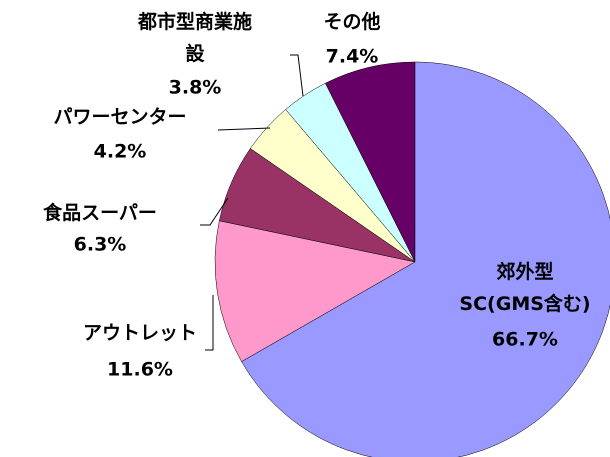  I want to click on label-line: 食品スーパー, so click(100, 212).